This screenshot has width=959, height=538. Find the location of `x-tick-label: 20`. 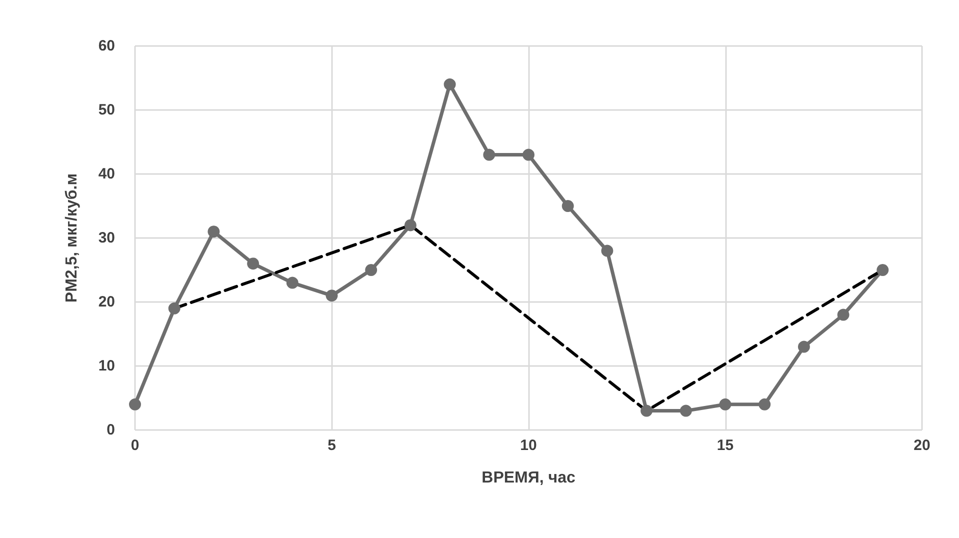

x-tick-label: 20 is located at coordinates (922, 445).